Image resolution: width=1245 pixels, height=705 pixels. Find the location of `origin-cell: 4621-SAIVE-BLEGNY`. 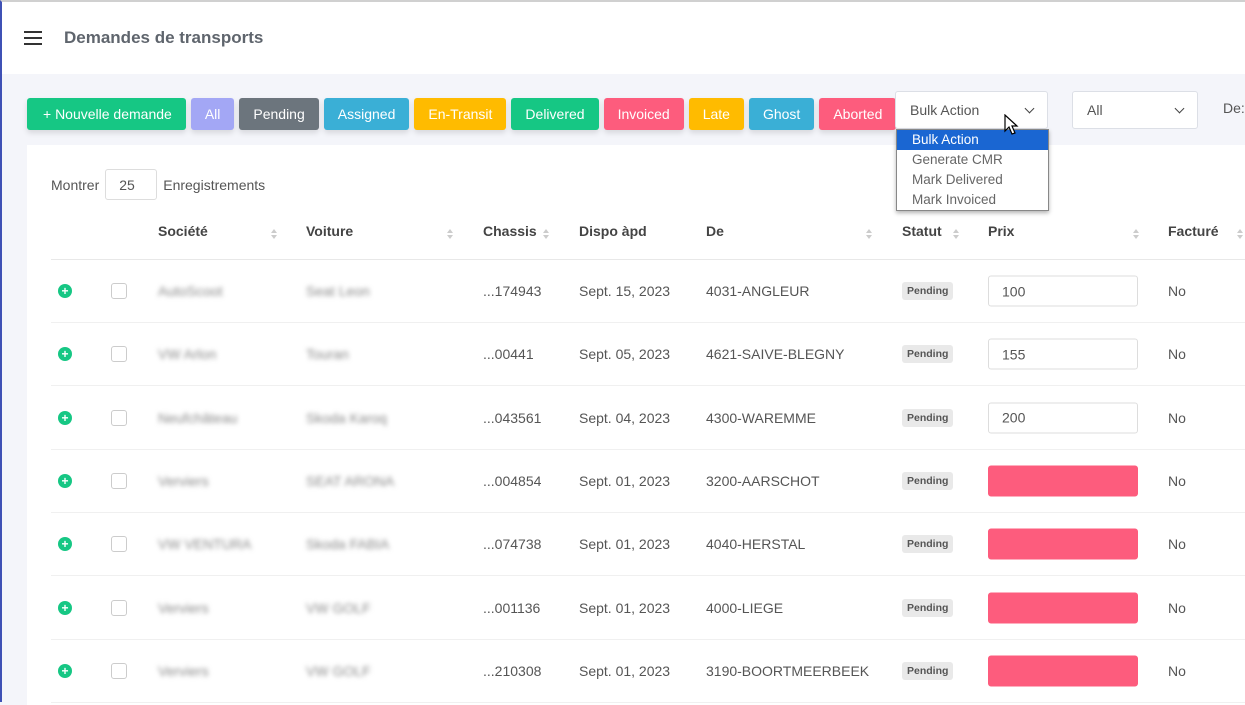

origin-cell: 4621-SAIVE-BLEGNY is located at coordinates (775, 354).